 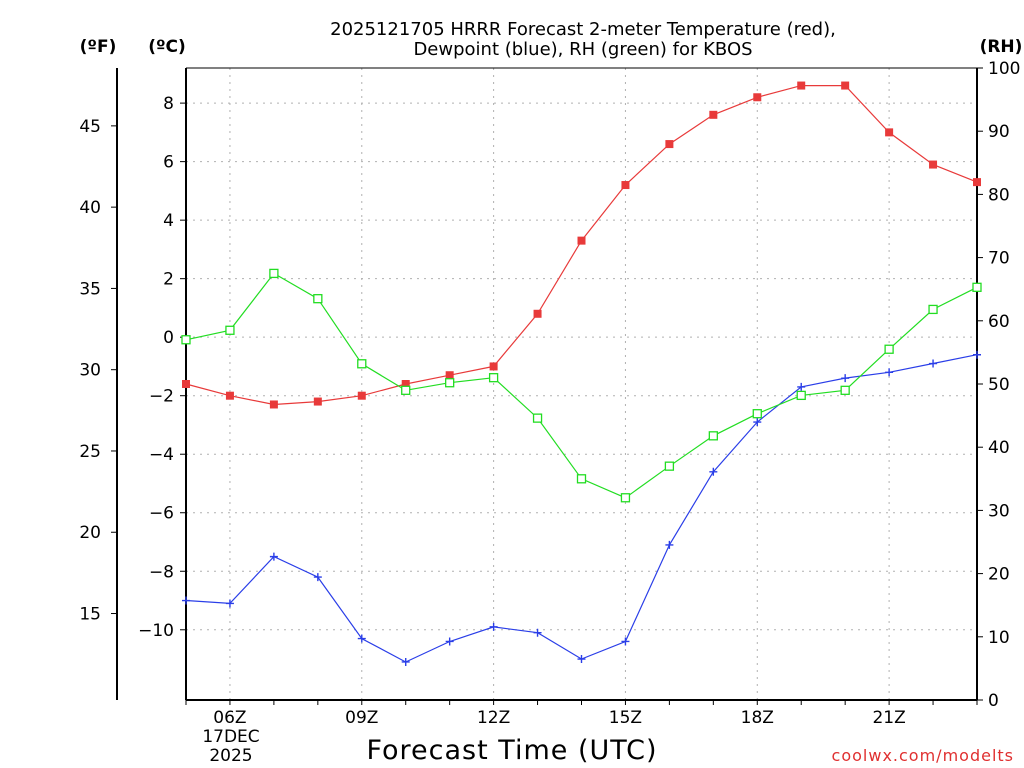 I want to click on 2-meter-temperature-point-12, so click(x=493, y=366).